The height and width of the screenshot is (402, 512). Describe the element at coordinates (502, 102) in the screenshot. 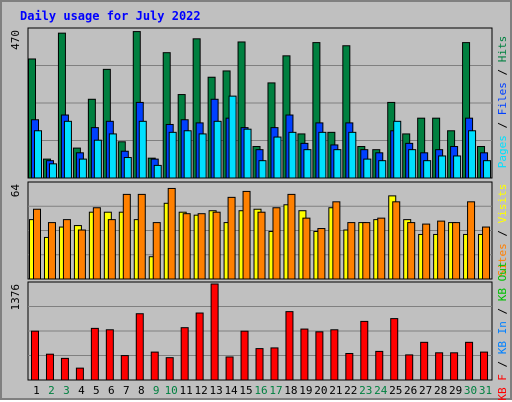

I see `top-legend: Pages / Files / Hits` at that location.